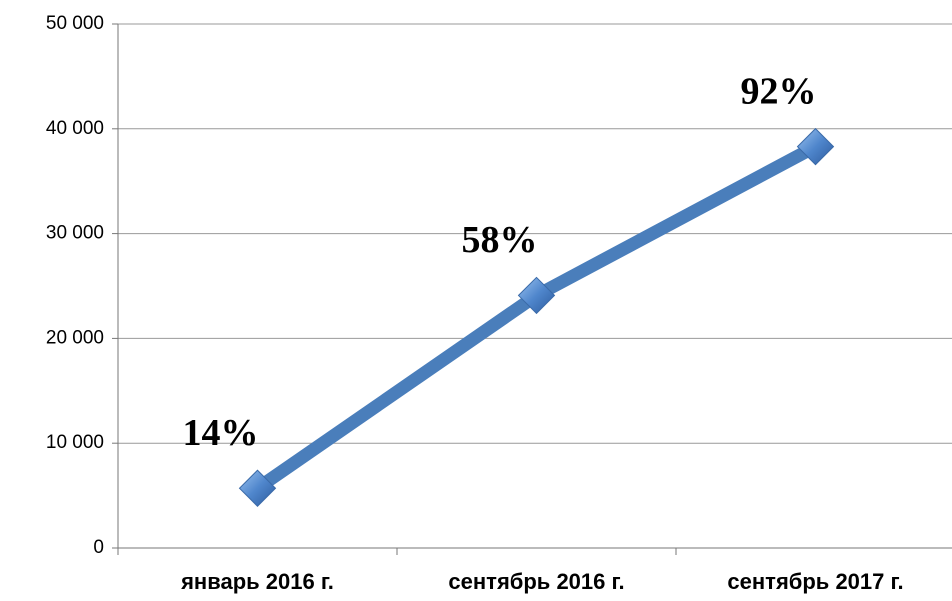 The height and width of the screenshot is (601, 952). I want to click on y-tick-label: 40 000, so click(75, 128).